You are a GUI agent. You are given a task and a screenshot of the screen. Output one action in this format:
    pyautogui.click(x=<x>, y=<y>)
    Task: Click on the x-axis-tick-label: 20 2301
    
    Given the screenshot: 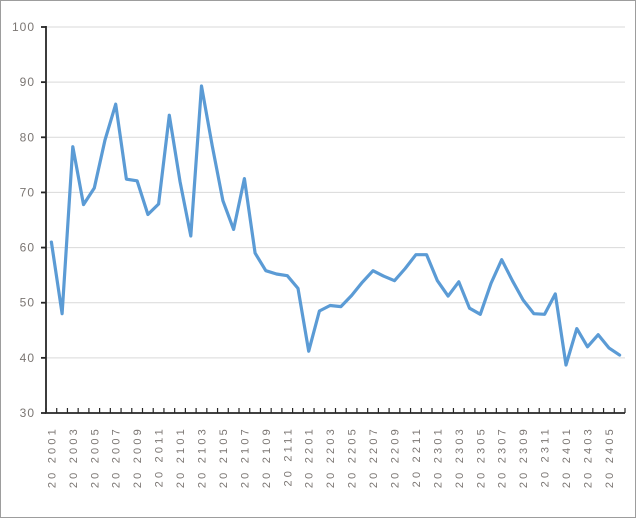 What is the action you would take?
    pyautogui.click(x=438, y=457)
    